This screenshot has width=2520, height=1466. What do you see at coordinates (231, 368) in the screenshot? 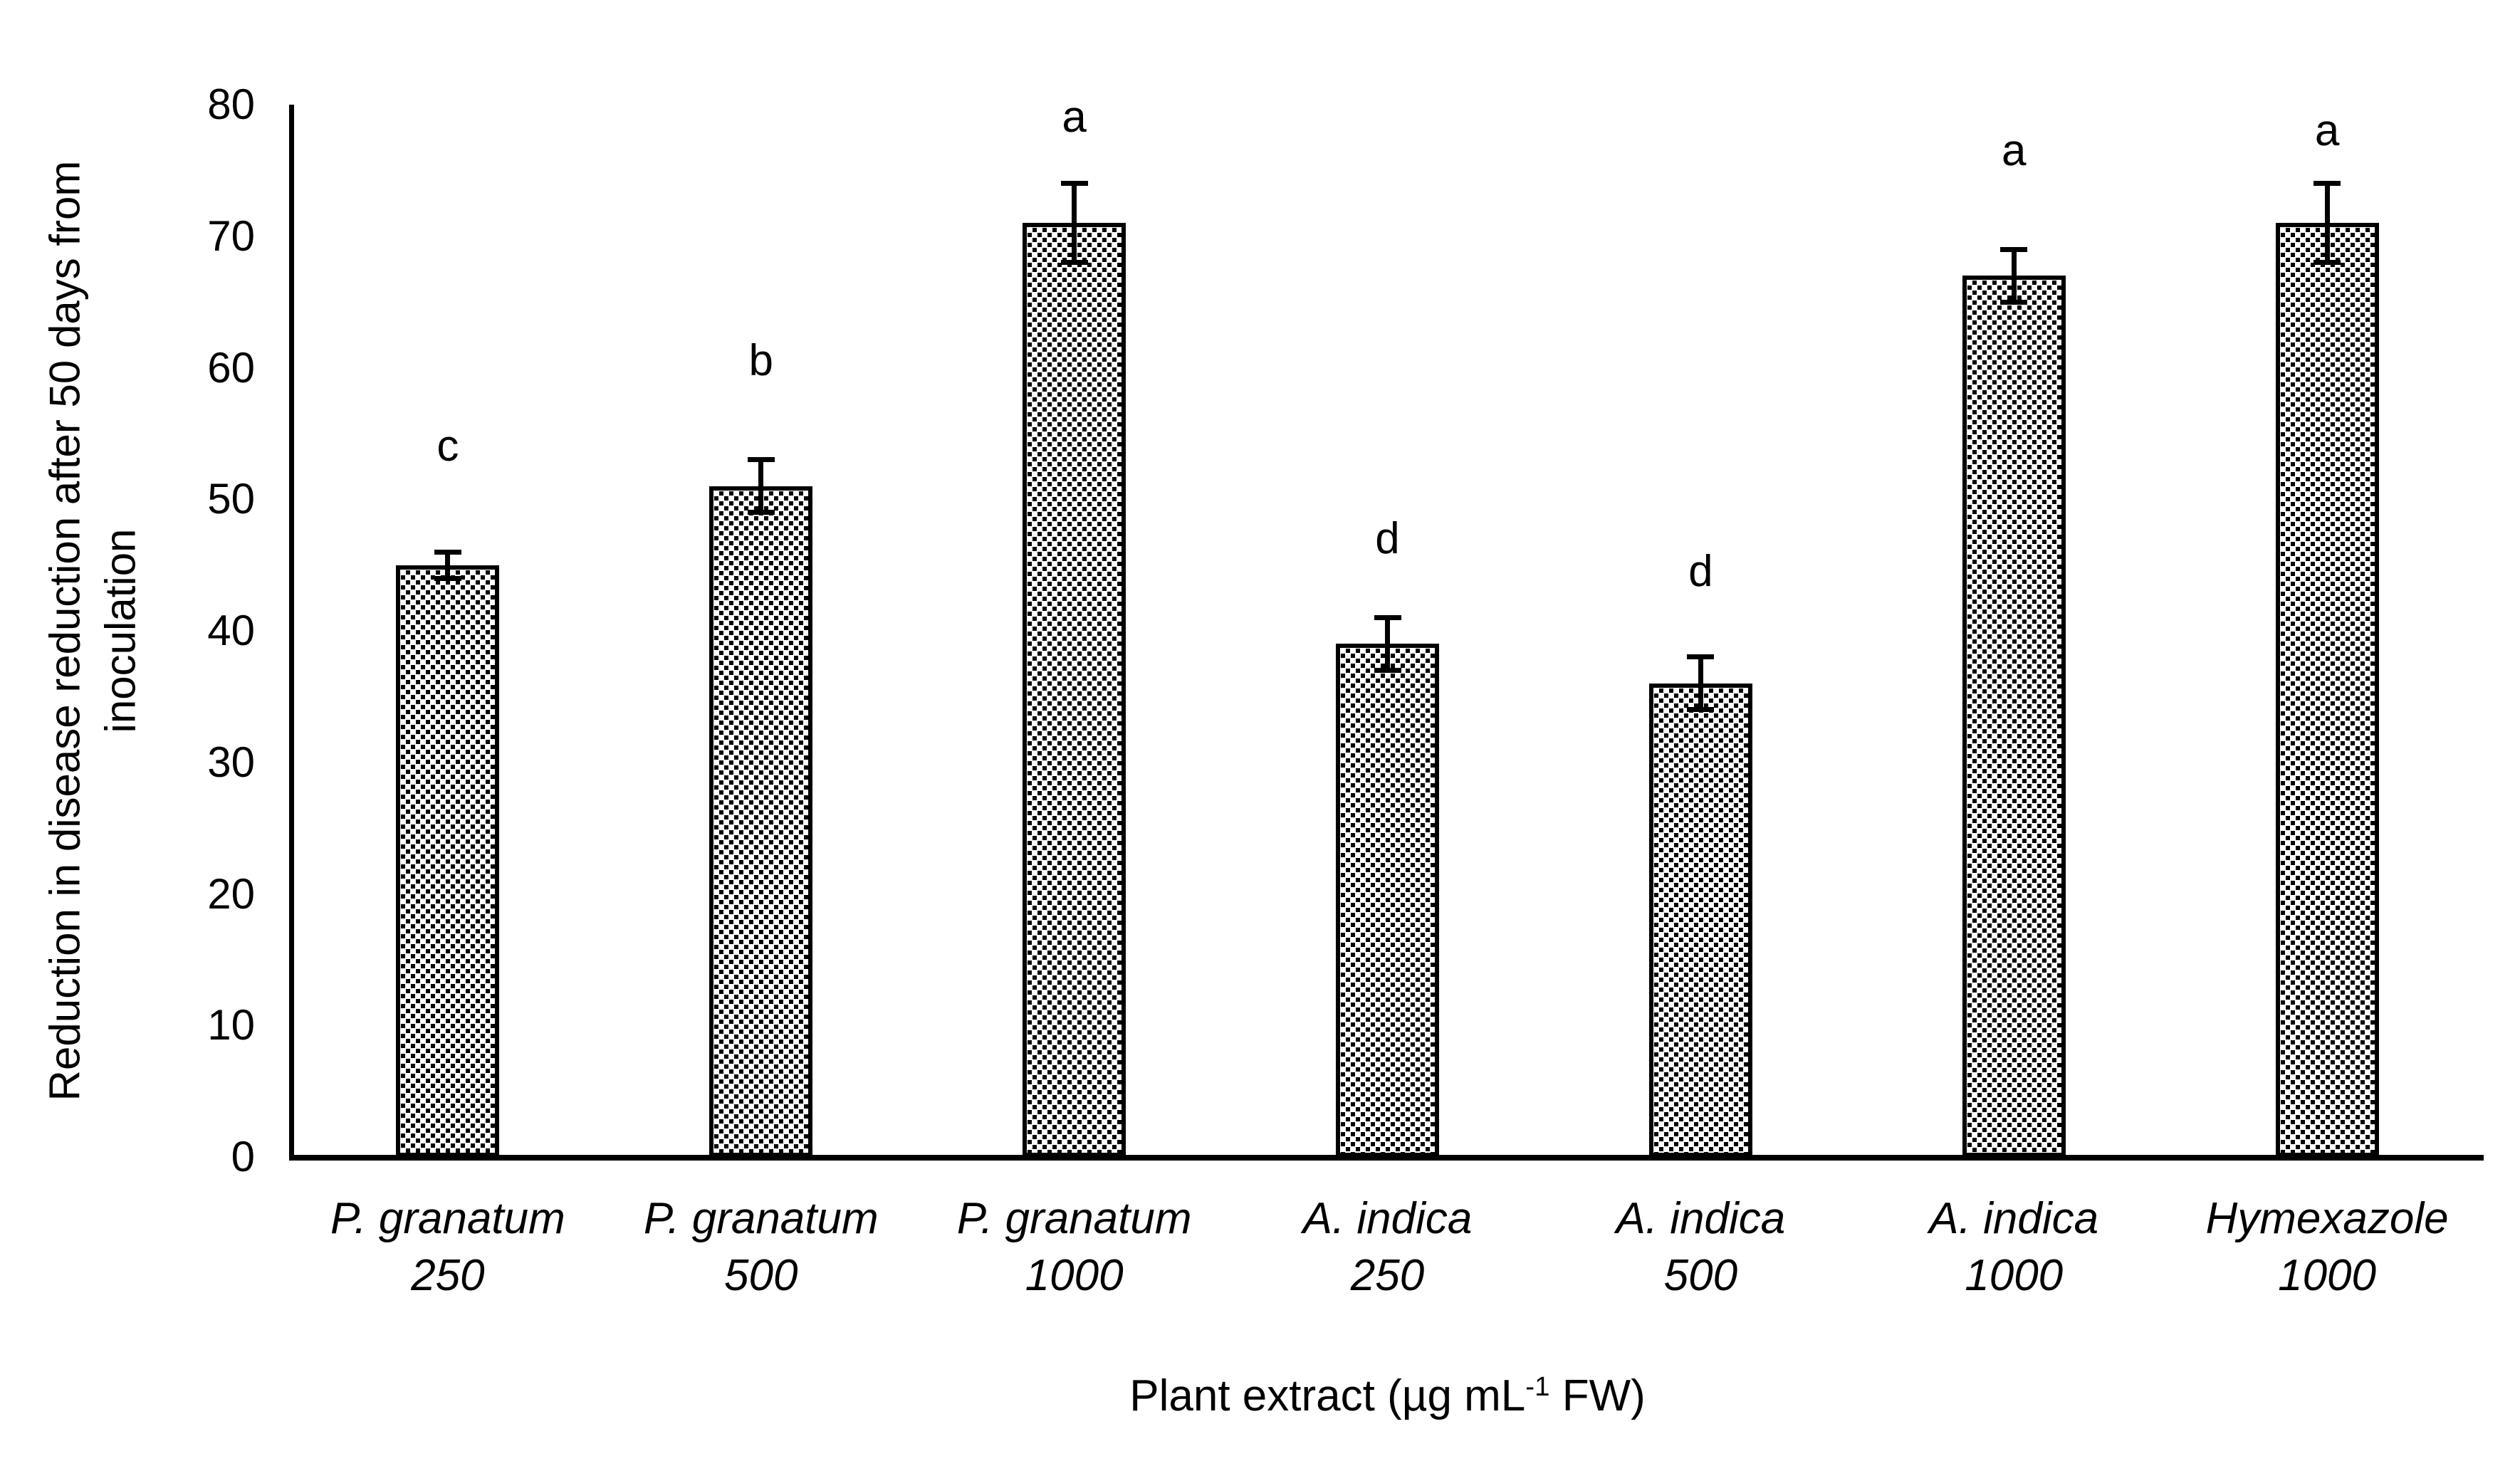
I see `y-tick-label: 60` at bounding box center [231, 368].